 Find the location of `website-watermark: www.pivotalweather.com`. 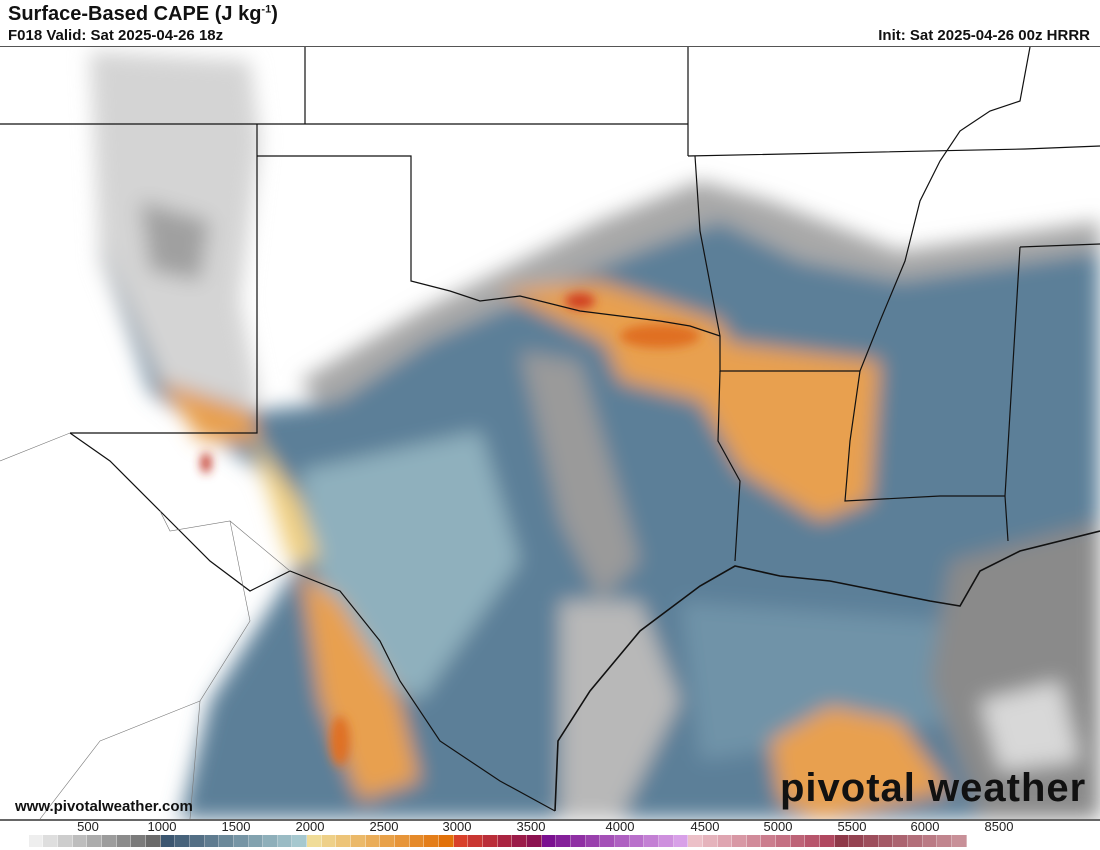

website-watermark: www.pivotalweather.com is located at coordinates (104, 806).